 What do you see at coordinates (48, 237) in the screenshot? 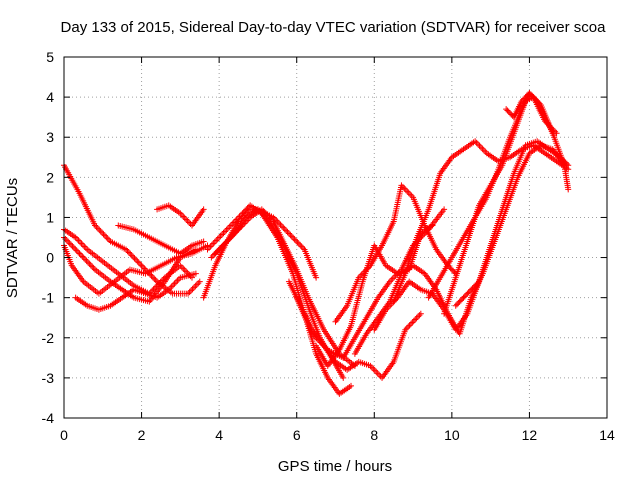
I see `y-tick-labels: -4 -3 -2 -1 0 1 2 3 4 5` at bounding box center [48, 237].